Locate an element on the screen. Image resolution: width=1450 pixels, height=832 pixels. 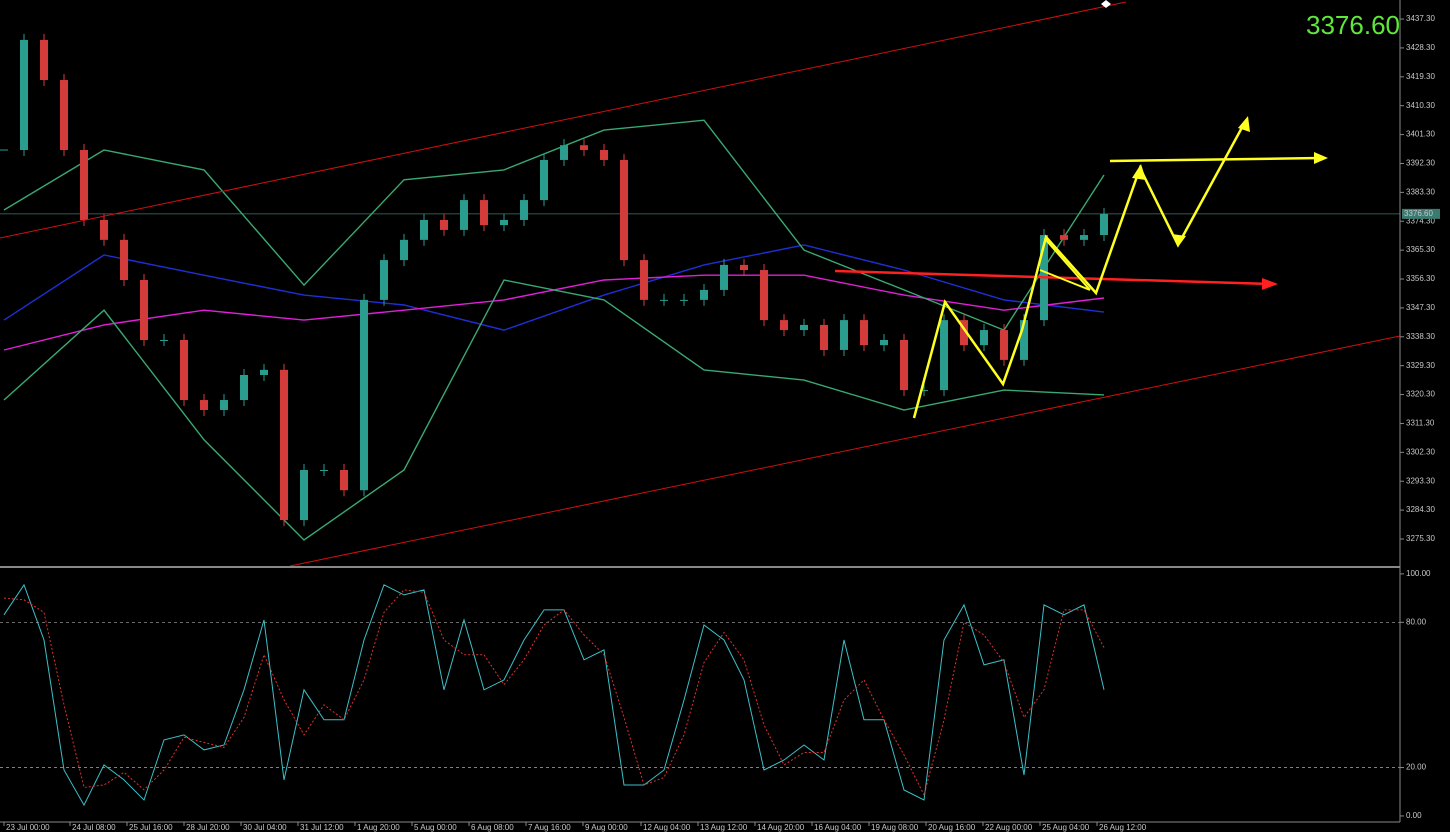
x-tick-label: 28 Jul 20:00 is located at coordinates (208, 827).